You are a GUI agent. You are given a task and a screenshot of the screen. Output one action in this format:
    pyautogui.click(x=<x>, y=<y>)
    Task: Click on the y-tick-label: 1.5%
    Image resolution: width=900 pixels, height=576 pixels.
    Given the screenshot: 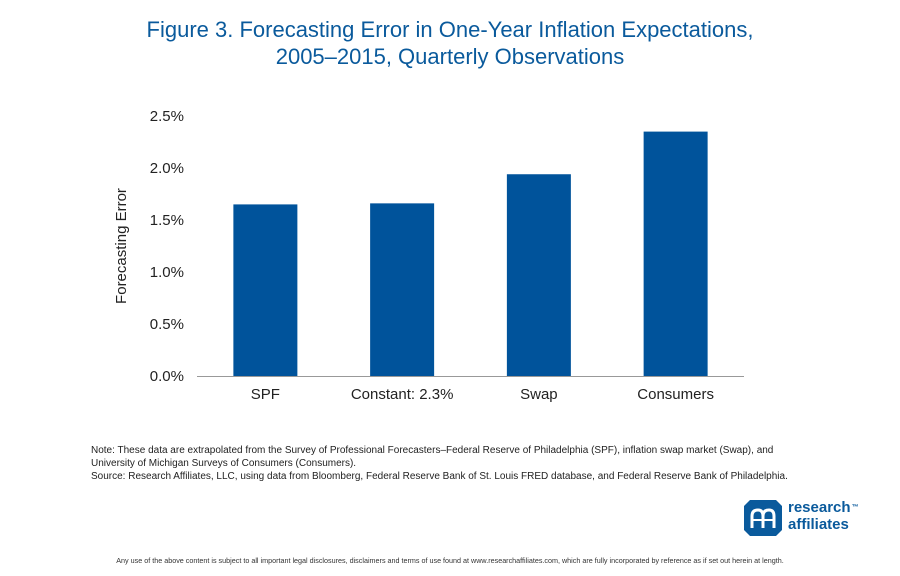 What is the action you would take?
    pyautogui.click(x=167, y=220)
    